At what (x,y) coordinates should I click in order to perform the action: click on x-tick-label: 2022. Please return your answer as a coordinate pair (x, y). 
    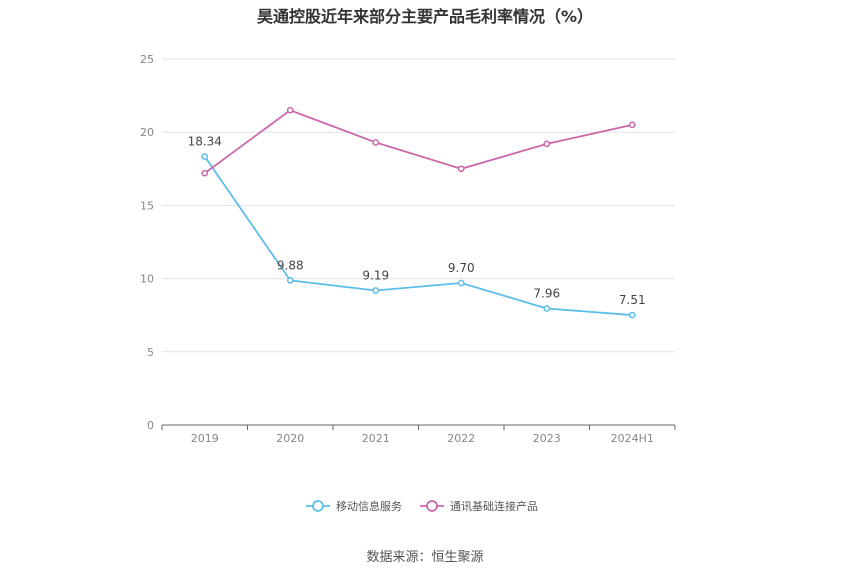
    Looking at the image, I should click on (461, 438).